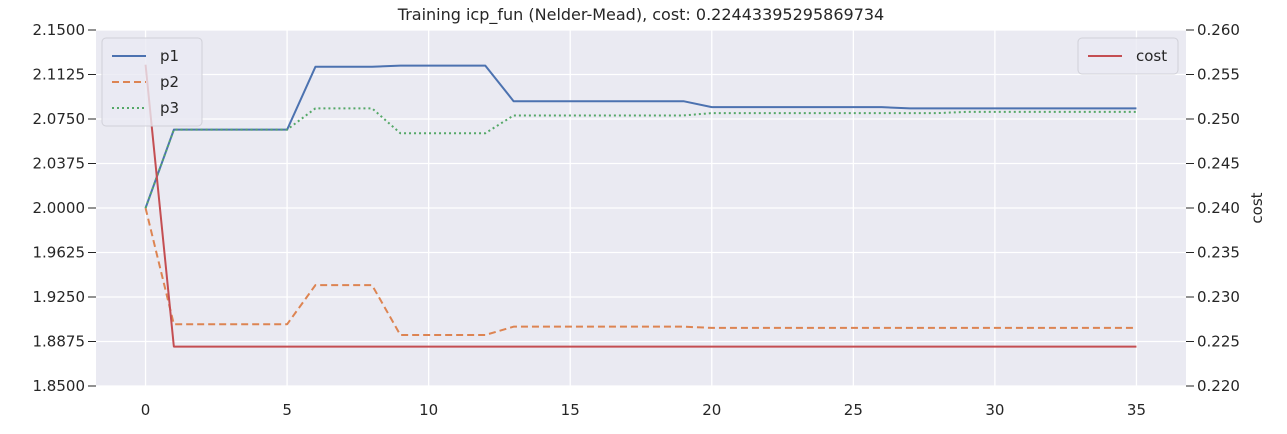  Describe the element at coordinates (643, 410) in the screenshot. I see `x-ticks: 0 5 10 15 20 25 30 35` at that location.